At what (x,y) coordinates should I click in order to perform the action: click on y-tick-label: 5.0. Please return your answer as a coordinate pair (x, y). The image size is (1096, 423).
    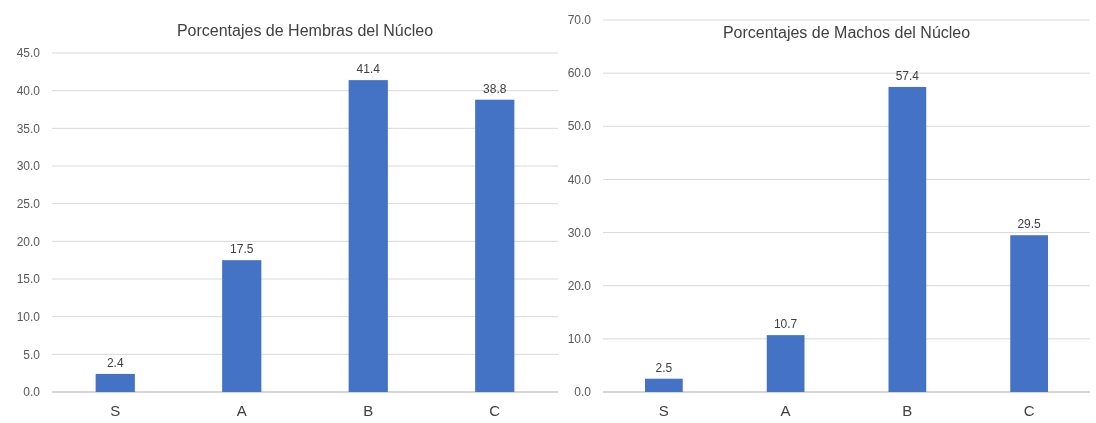
    Looking at the image, I should click on (32, 354).